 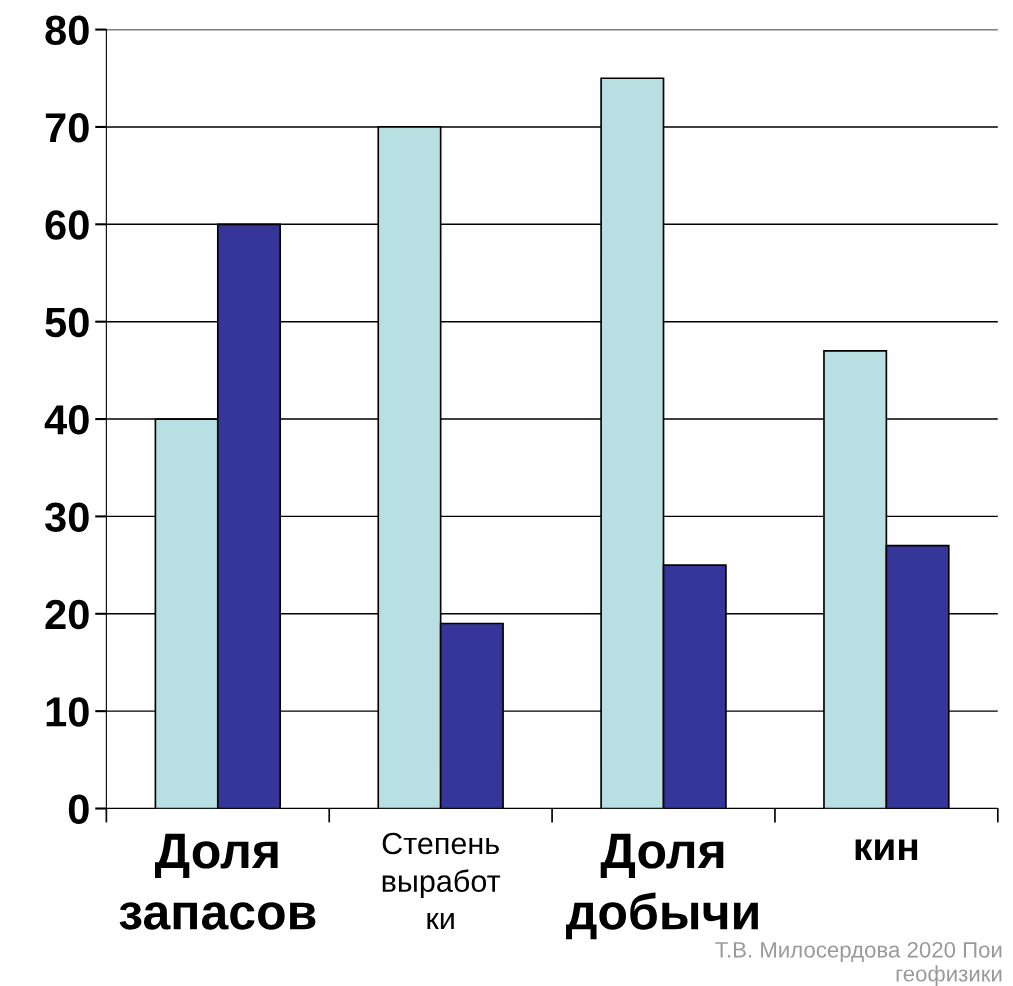 I want to click on x-tick-label: Степень выработ ки, so click(x=441, y=881).